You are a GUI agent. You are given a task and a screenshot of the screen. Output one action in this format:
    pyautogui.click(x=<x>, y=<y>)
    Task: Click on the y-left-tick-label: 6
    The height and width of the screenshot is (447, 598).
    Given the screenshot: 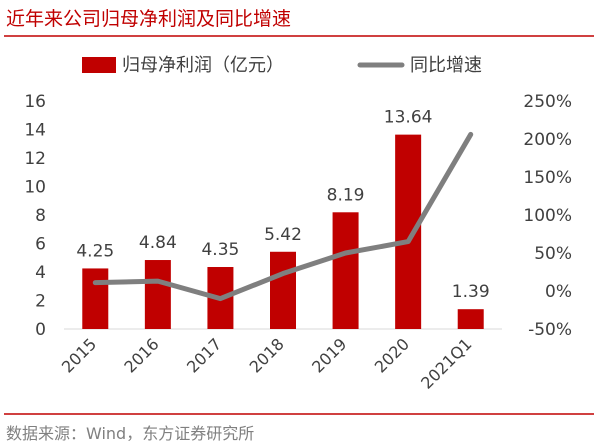 What is the action you would take?
    pyautogui.click(x=40, y=245)
    